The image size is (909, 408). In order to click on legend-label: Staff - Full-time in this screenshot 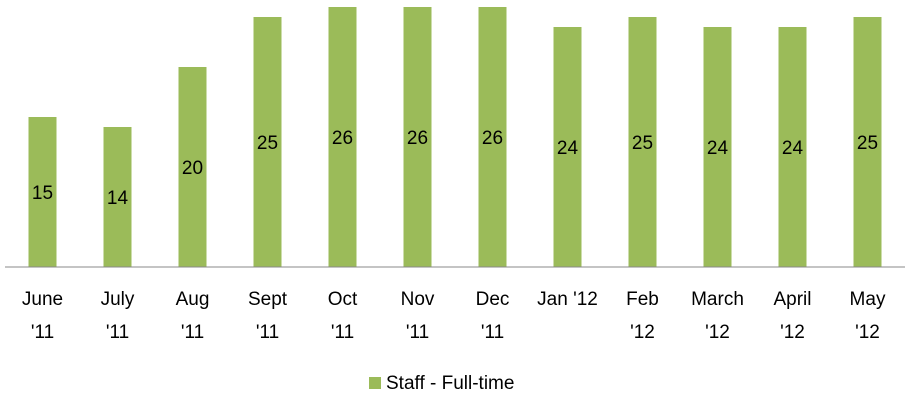, I will do `click(450, 383)`.